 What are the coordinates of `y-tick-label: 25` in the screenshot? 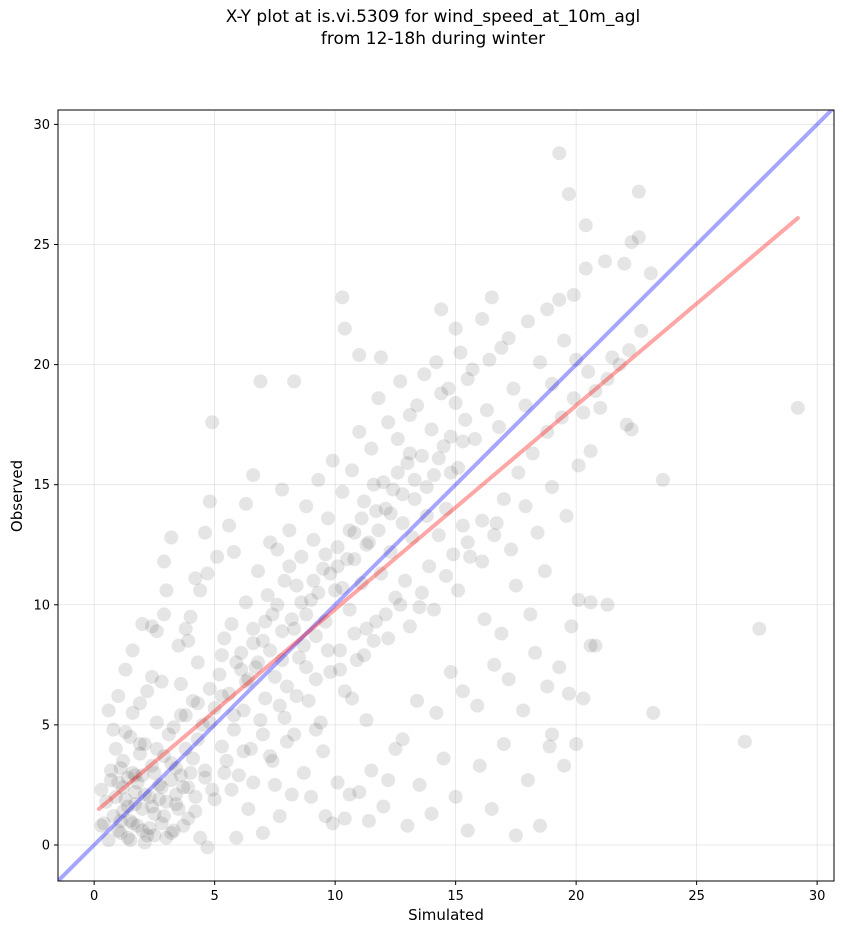 It's located at (41, 245).